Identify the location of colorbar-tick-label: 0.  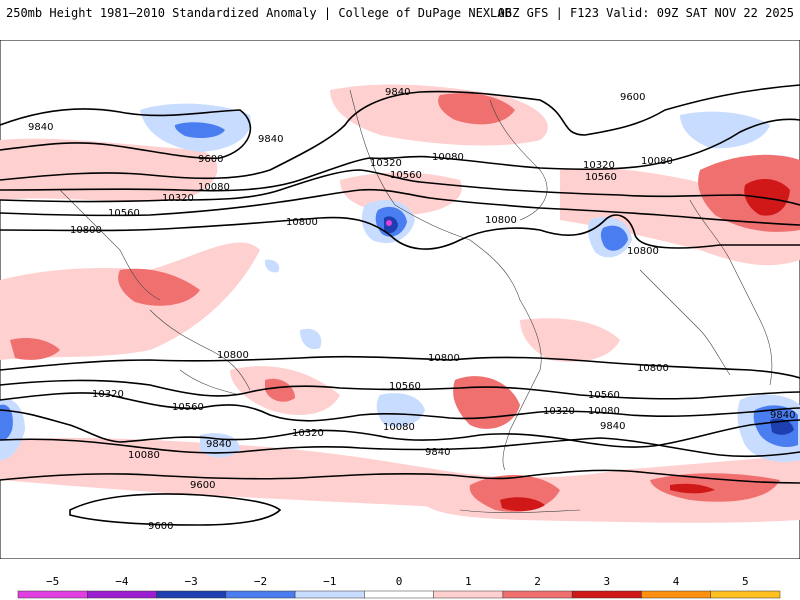
(399, 581).